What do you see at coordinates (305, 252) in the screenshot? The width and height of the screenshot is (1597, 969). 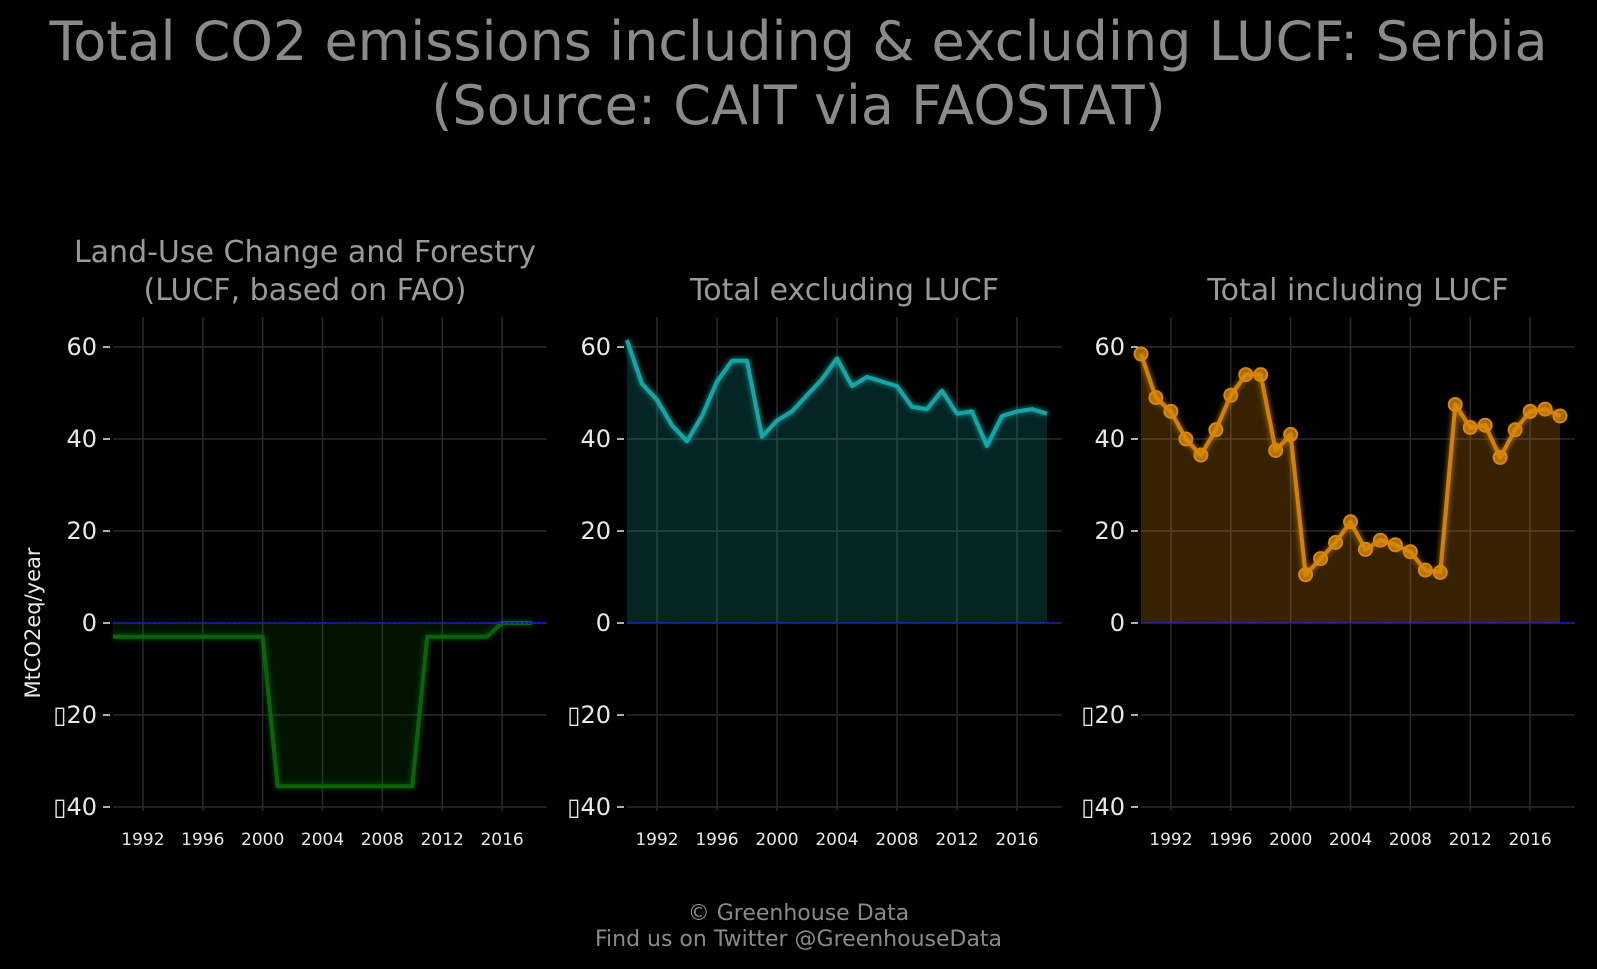 I see `panel-1-title-line1: Land-Use Change and Forestry` at bounding box center [305, 252].